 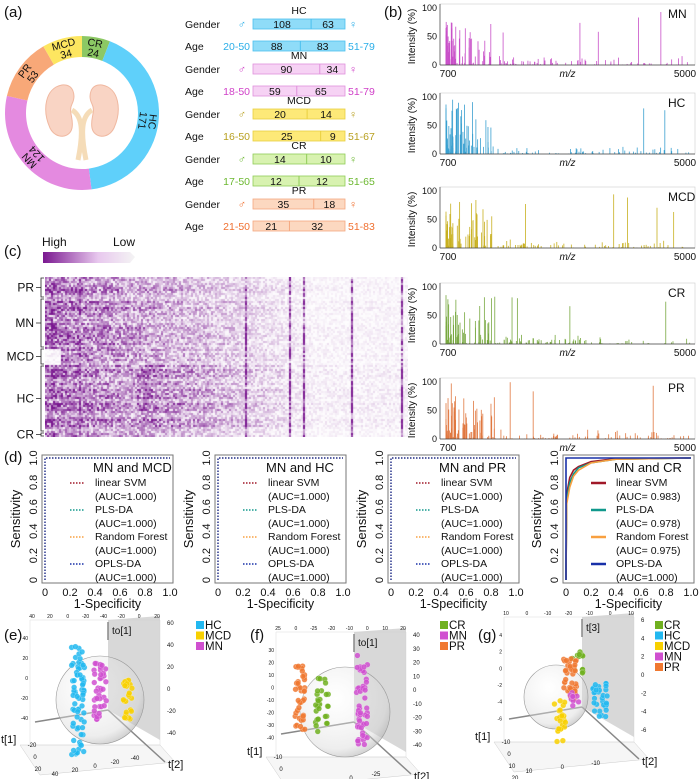 I want to click on x-tick-label: 0, so click(x=281, y=770).